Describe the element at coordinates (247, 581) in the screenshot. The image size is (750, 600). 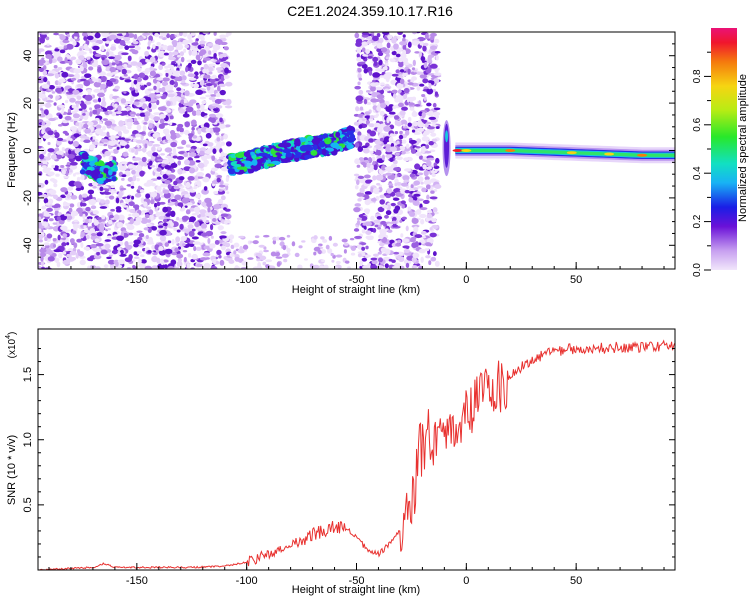
I see `x-tick-label: -100` at that location.